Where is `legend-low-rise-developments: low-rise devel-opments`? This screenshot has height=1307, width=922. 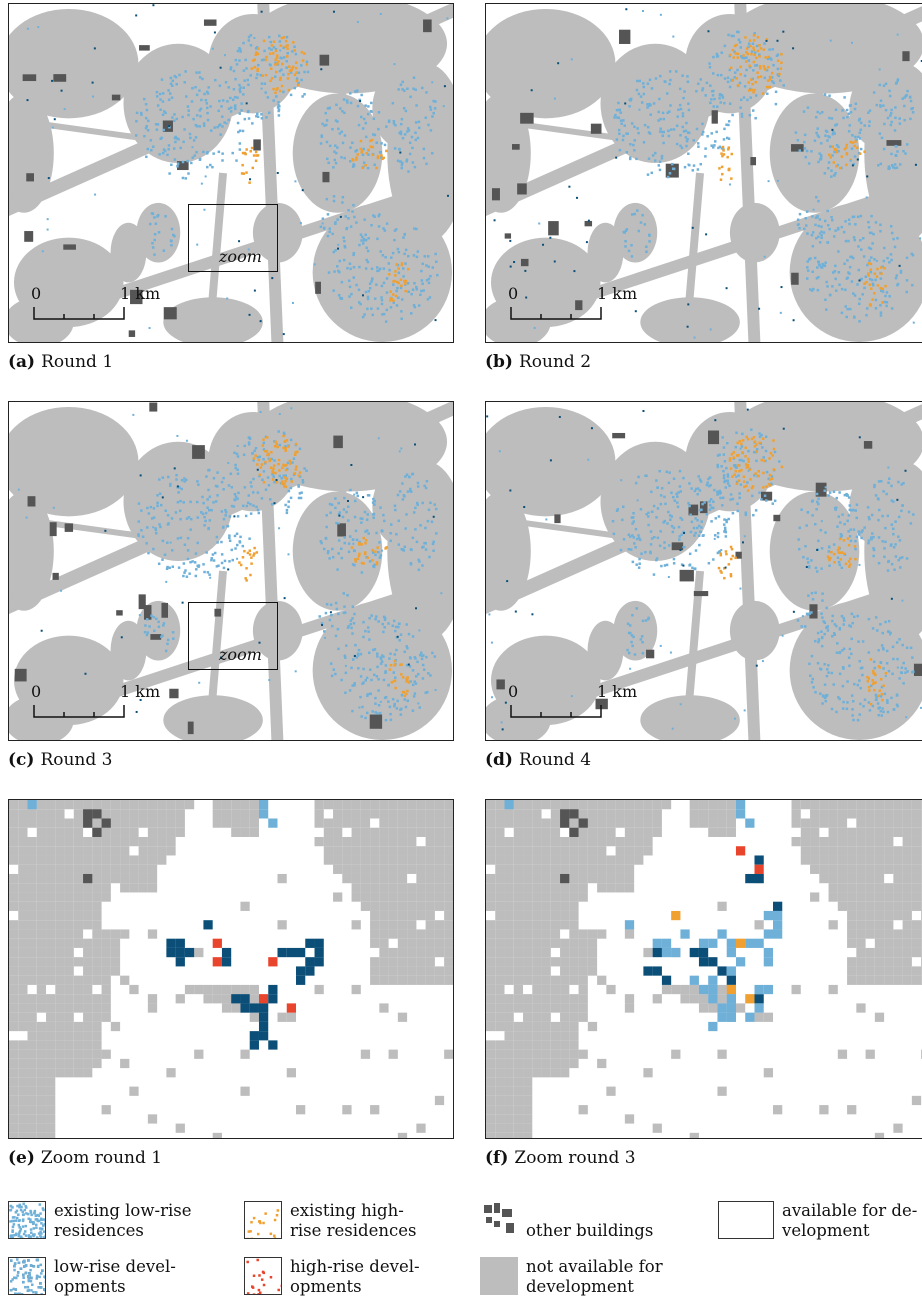 legend-low-rise-developments: low-rise devel-opments is located at coordinates (120, 1277).